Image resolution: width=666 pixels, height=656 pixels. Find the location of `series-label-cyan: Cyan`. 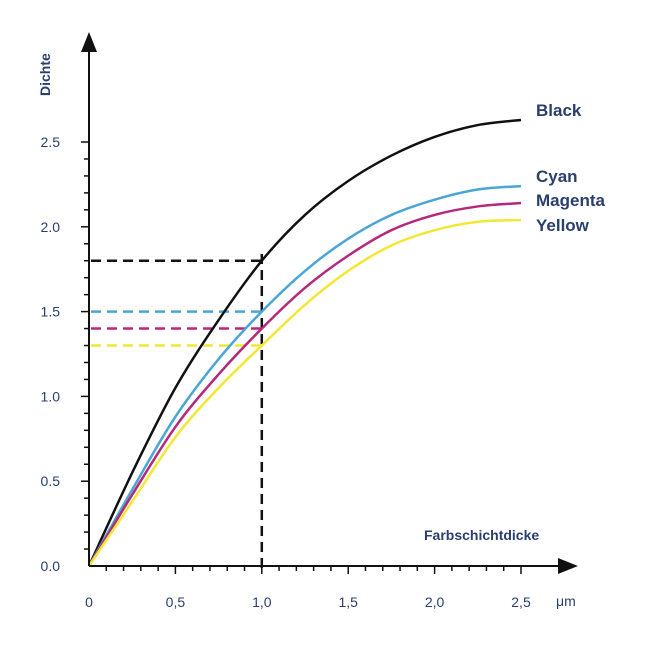

series-label-cyan: Cyan is located at coordinates (557, 176).